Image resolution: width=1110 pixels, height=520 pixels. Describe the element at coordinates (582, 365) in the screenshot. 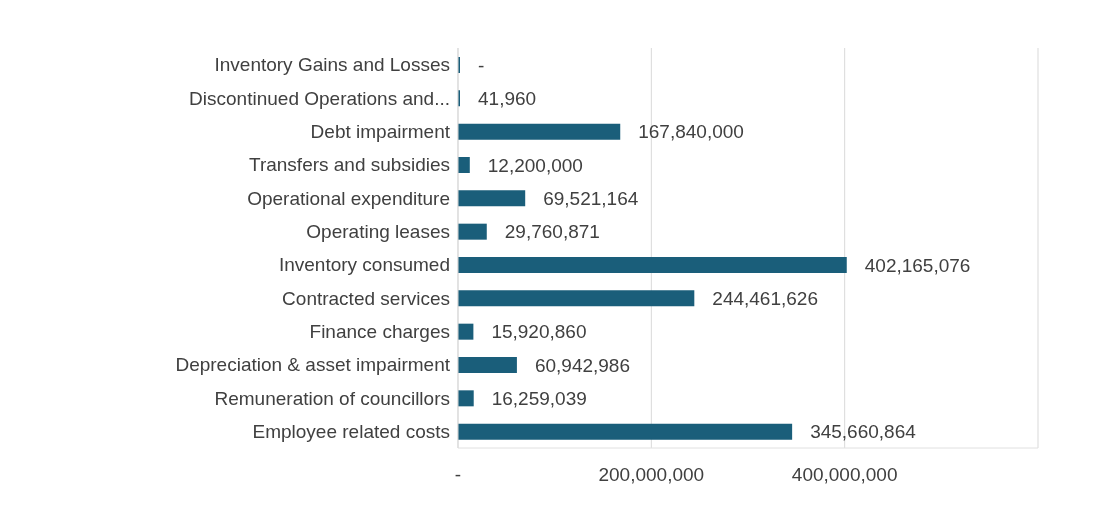

I see `data-label: 60,942,986` at that location.